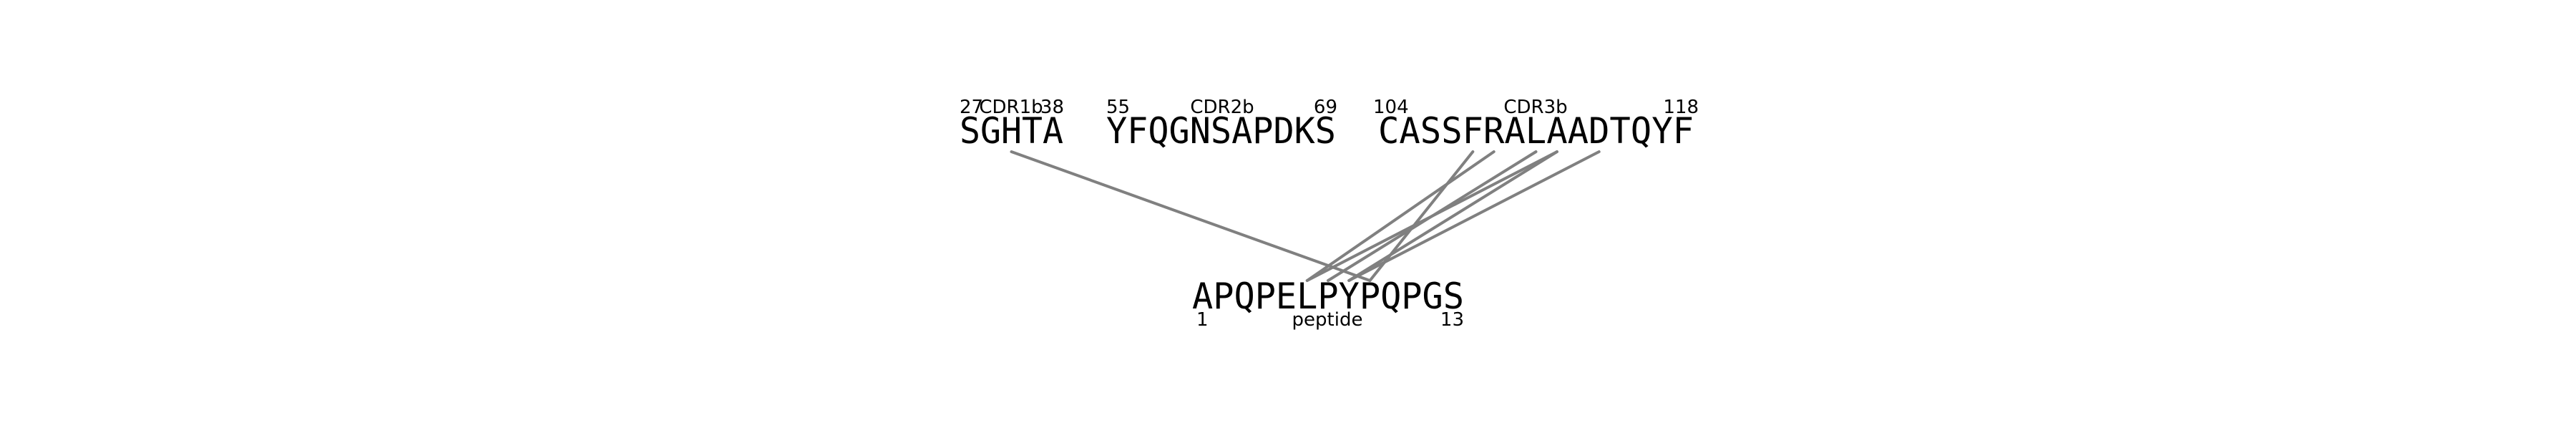  I want to click on cdr1b-end-index: 38, so click(1052, 107).